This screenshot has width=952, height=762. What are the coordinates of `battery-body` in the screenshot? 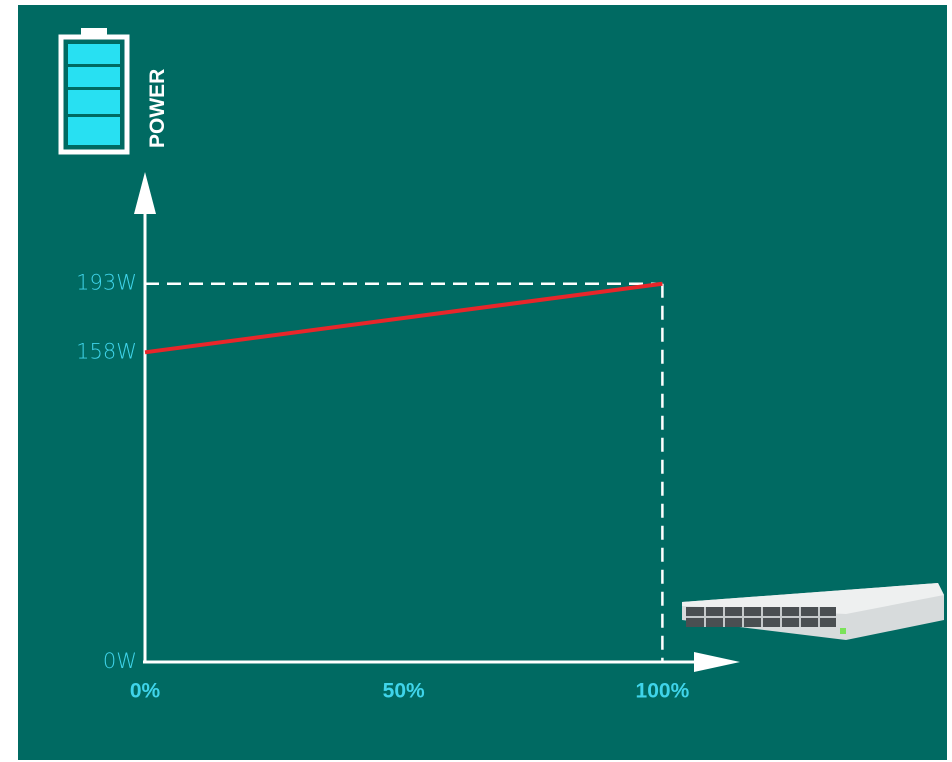 It's located at (94, 94).